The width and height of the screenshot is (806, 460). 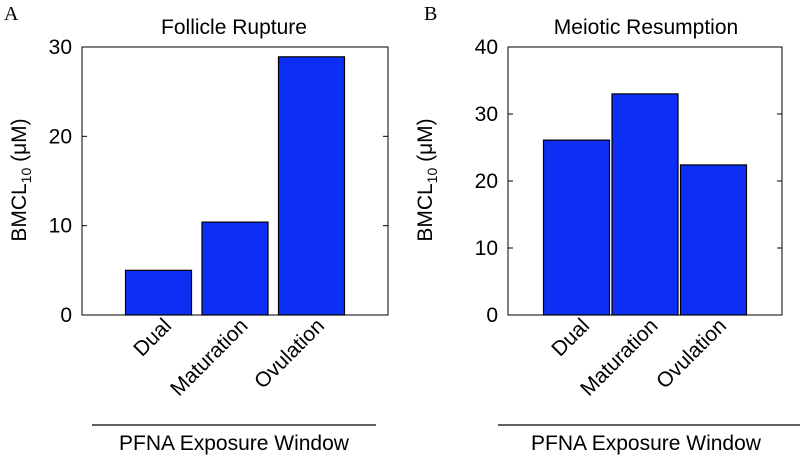 What do you see at coordinates (486, 181) in the screenshot?
I see `y-tick-label-b-20: 20` at bounding box center [486, 181].